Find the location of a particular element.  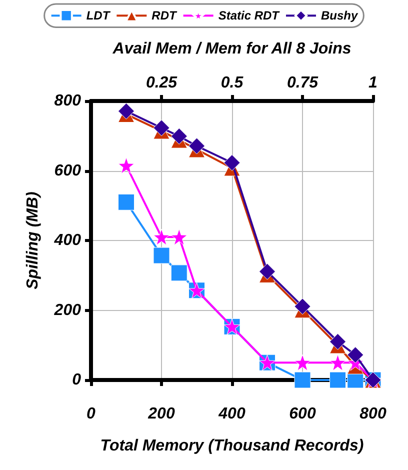

x2-tick-label: 0.75 is located at coordinates (303, 83).